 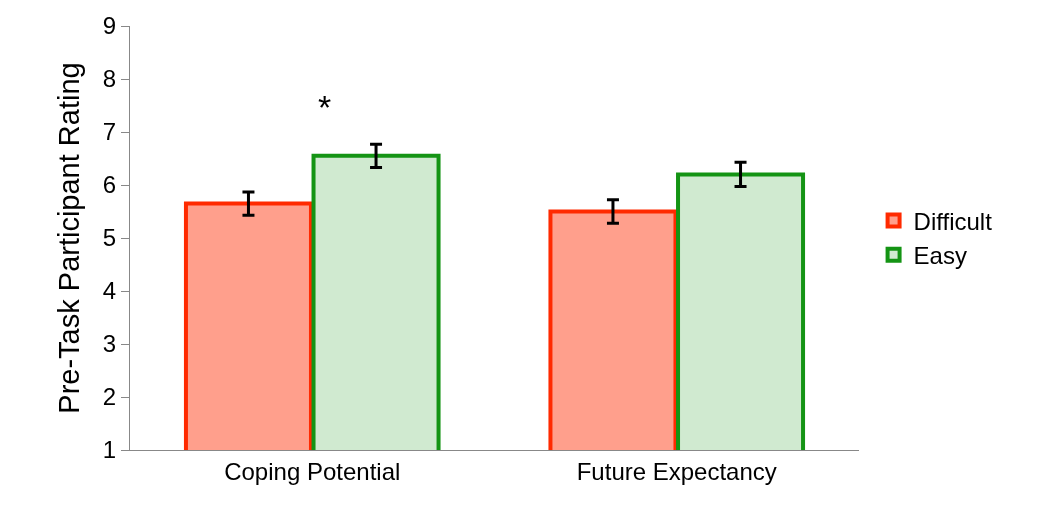 I want to click on y-tick-label: 3, so click(x=109, y=344).